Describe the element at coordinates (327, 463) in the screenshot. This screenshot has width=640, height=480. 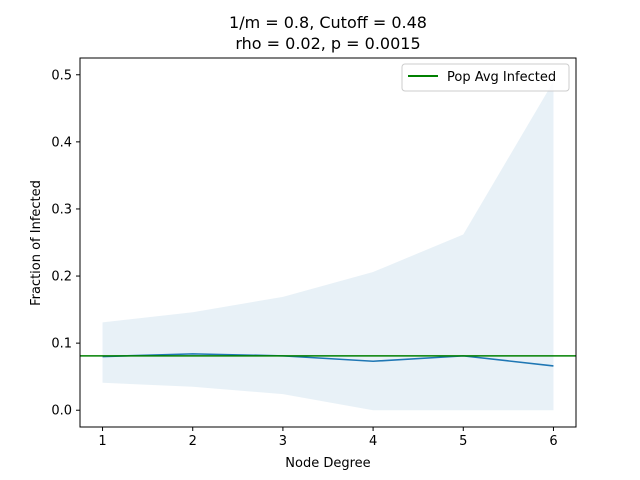
I see `x-axis-label: Node Degree` at that location.